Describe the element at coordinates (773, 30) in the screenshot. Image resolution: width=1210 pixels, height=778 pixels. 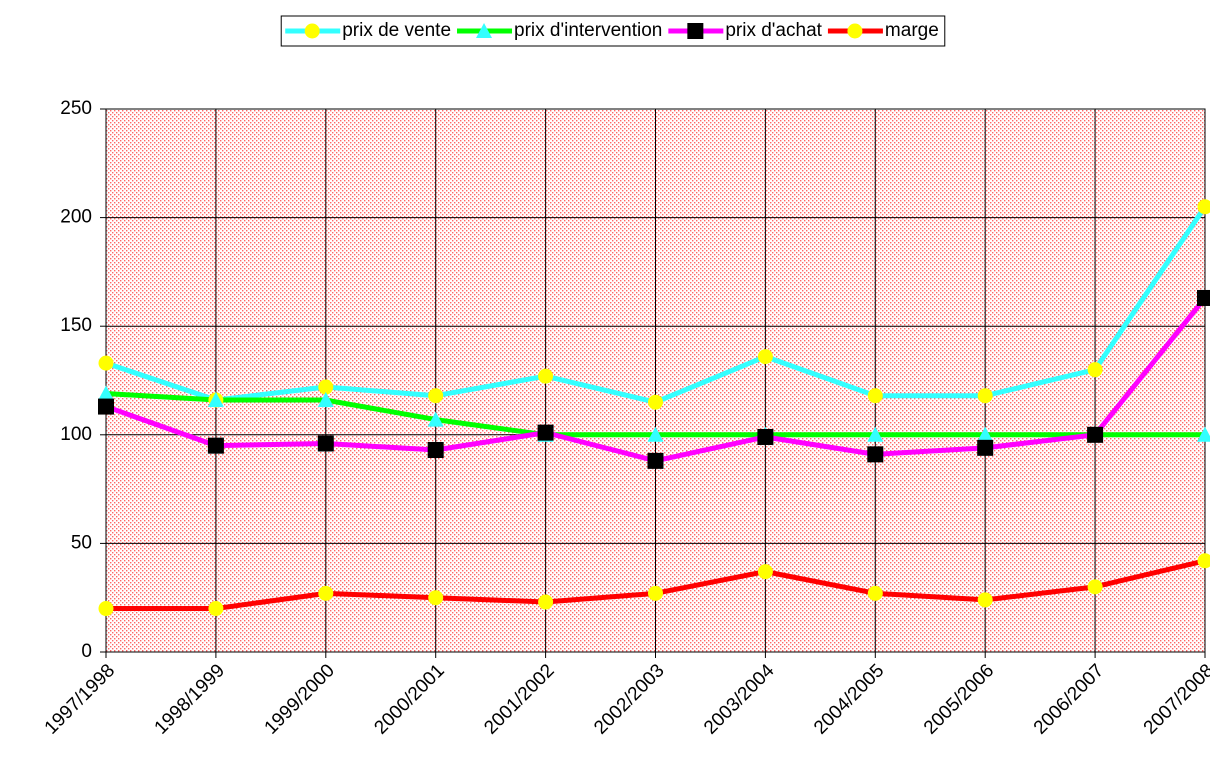
I see `legend-label: prix d'achat` at that location.